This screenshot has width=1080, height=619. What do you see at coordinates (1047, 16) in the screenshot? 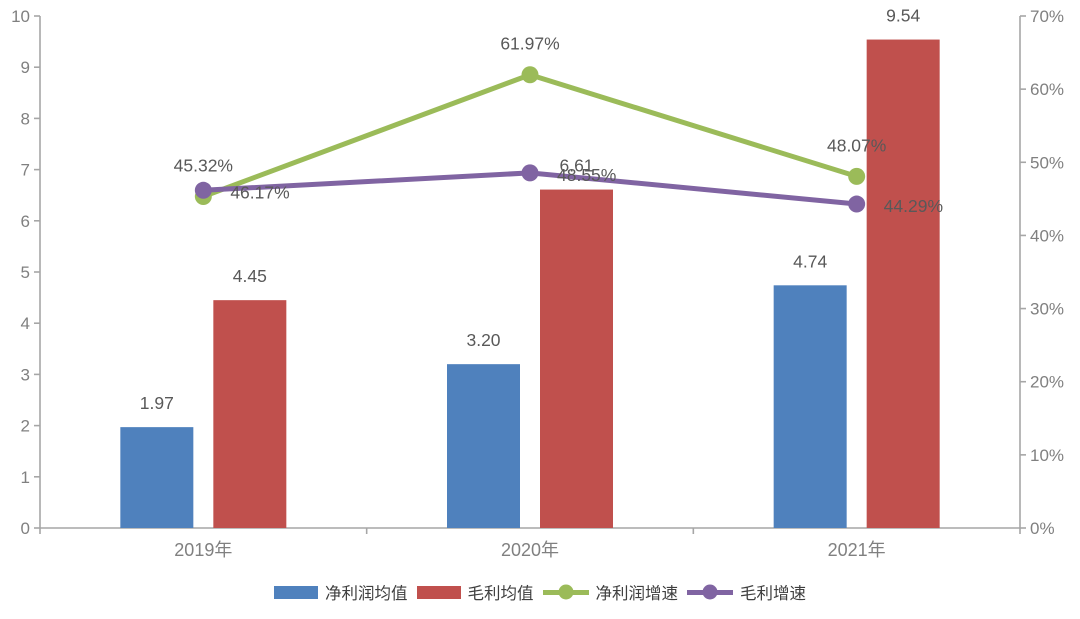
I see `right-axis-tick-label: 70%` at bounding box center [1047, 16].